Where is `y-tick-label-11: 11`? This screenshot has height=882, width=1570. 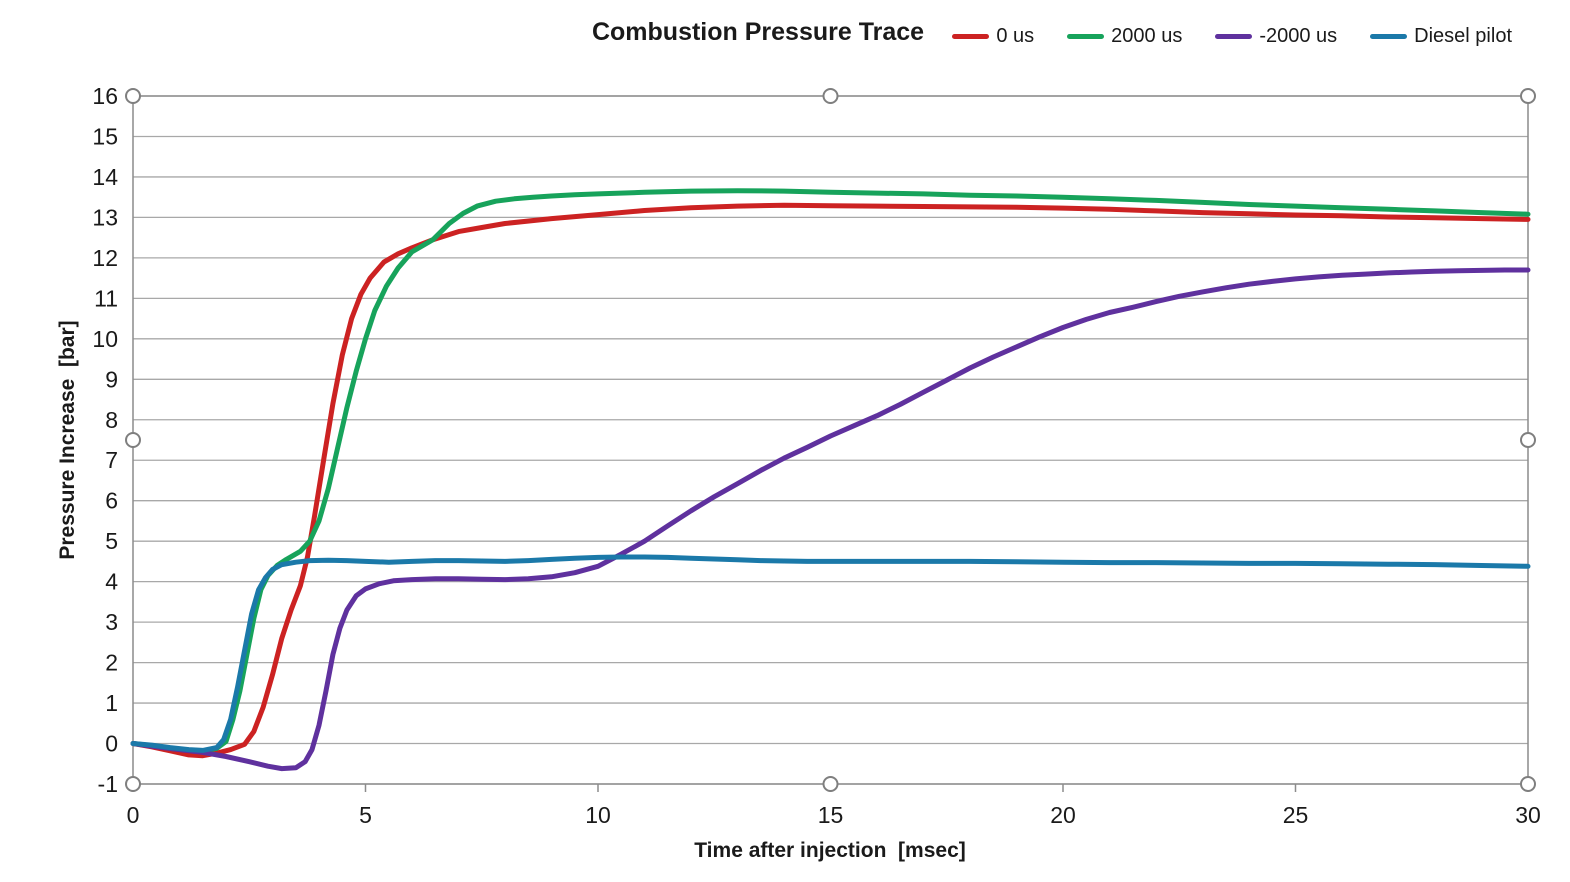 y-tick-label-11: 11 is located at coordinates (106, 298).